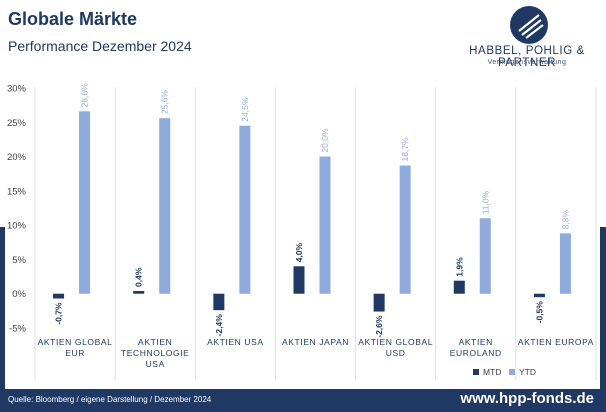 This screenshot has width=606, height=412. I want to click on ytd-data-label: 26,6%, so click(85, 95).